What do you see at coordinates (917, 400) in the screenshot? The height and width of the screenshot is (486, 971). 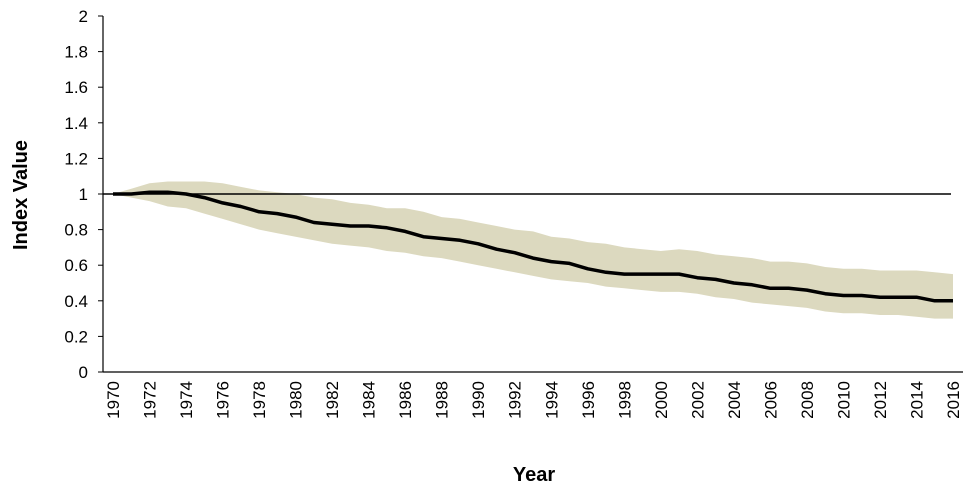 I see `x-tick-label: 2014` at bounding box center [917, 400].